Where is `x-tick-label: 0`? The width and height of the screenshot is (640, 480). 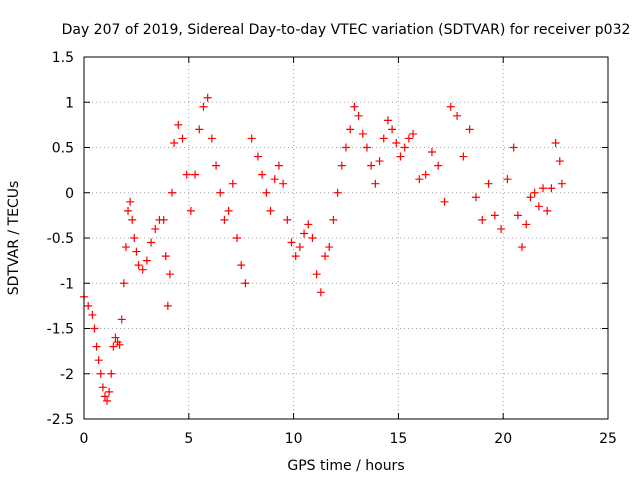 x-tick-label: 0 is located at coordinates (84, 439).